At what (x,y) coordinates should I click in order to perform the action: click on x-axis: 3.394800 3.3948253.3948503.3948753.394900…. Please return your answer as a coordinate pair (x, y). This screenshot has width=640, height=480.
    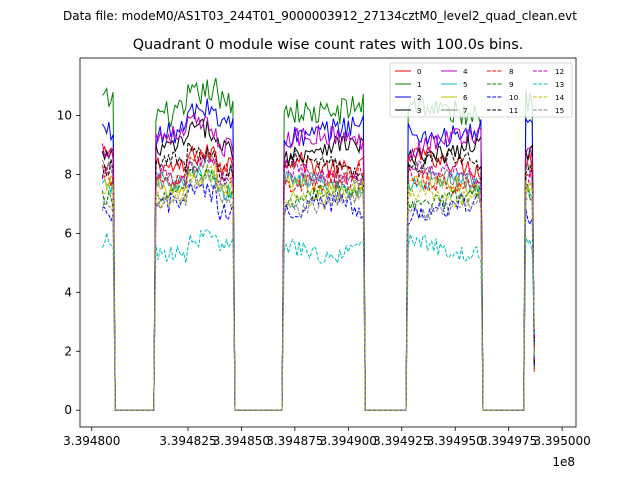
    Looking at the image, I should click on (327, 437).